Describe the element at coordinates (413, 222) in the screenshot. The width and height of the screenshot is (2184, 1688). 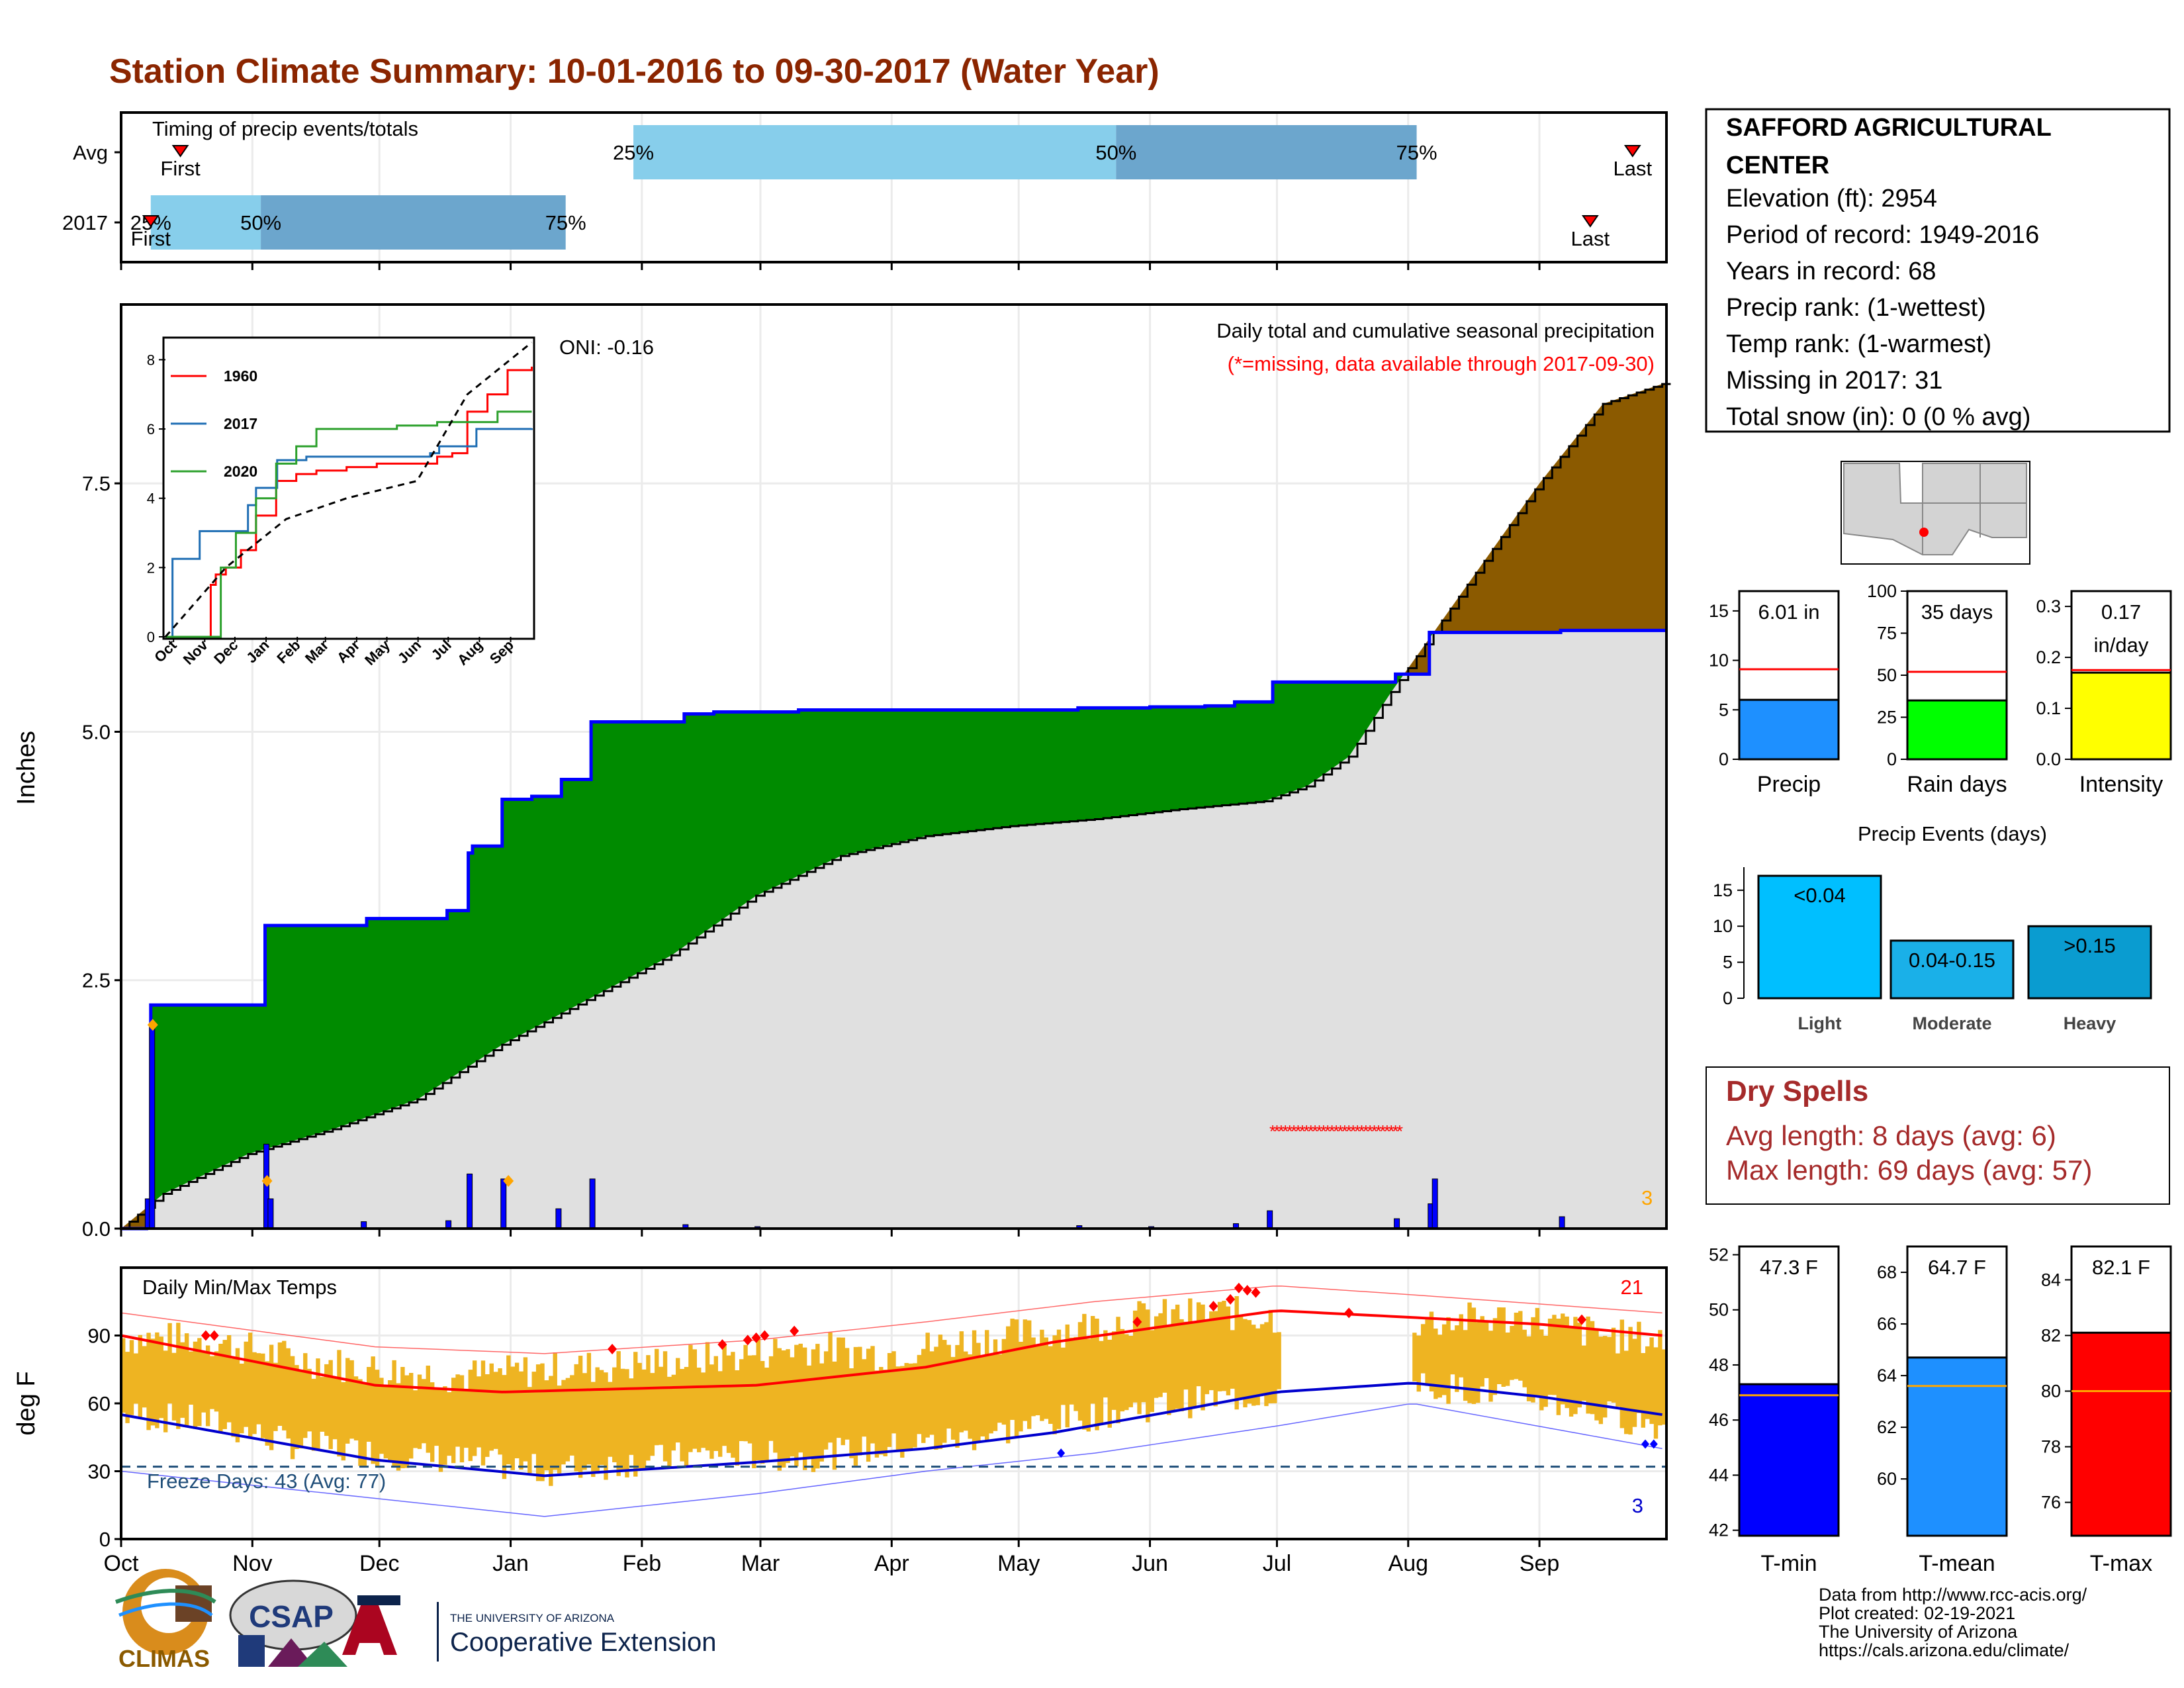
I see `timing-bar-q50-q75` at that location.